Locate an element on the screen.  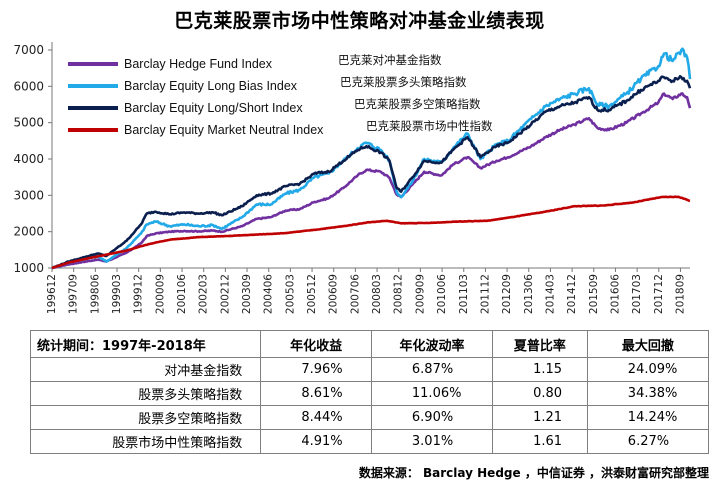
x-tick-label: 200609 is located at coordinates (334, 294).